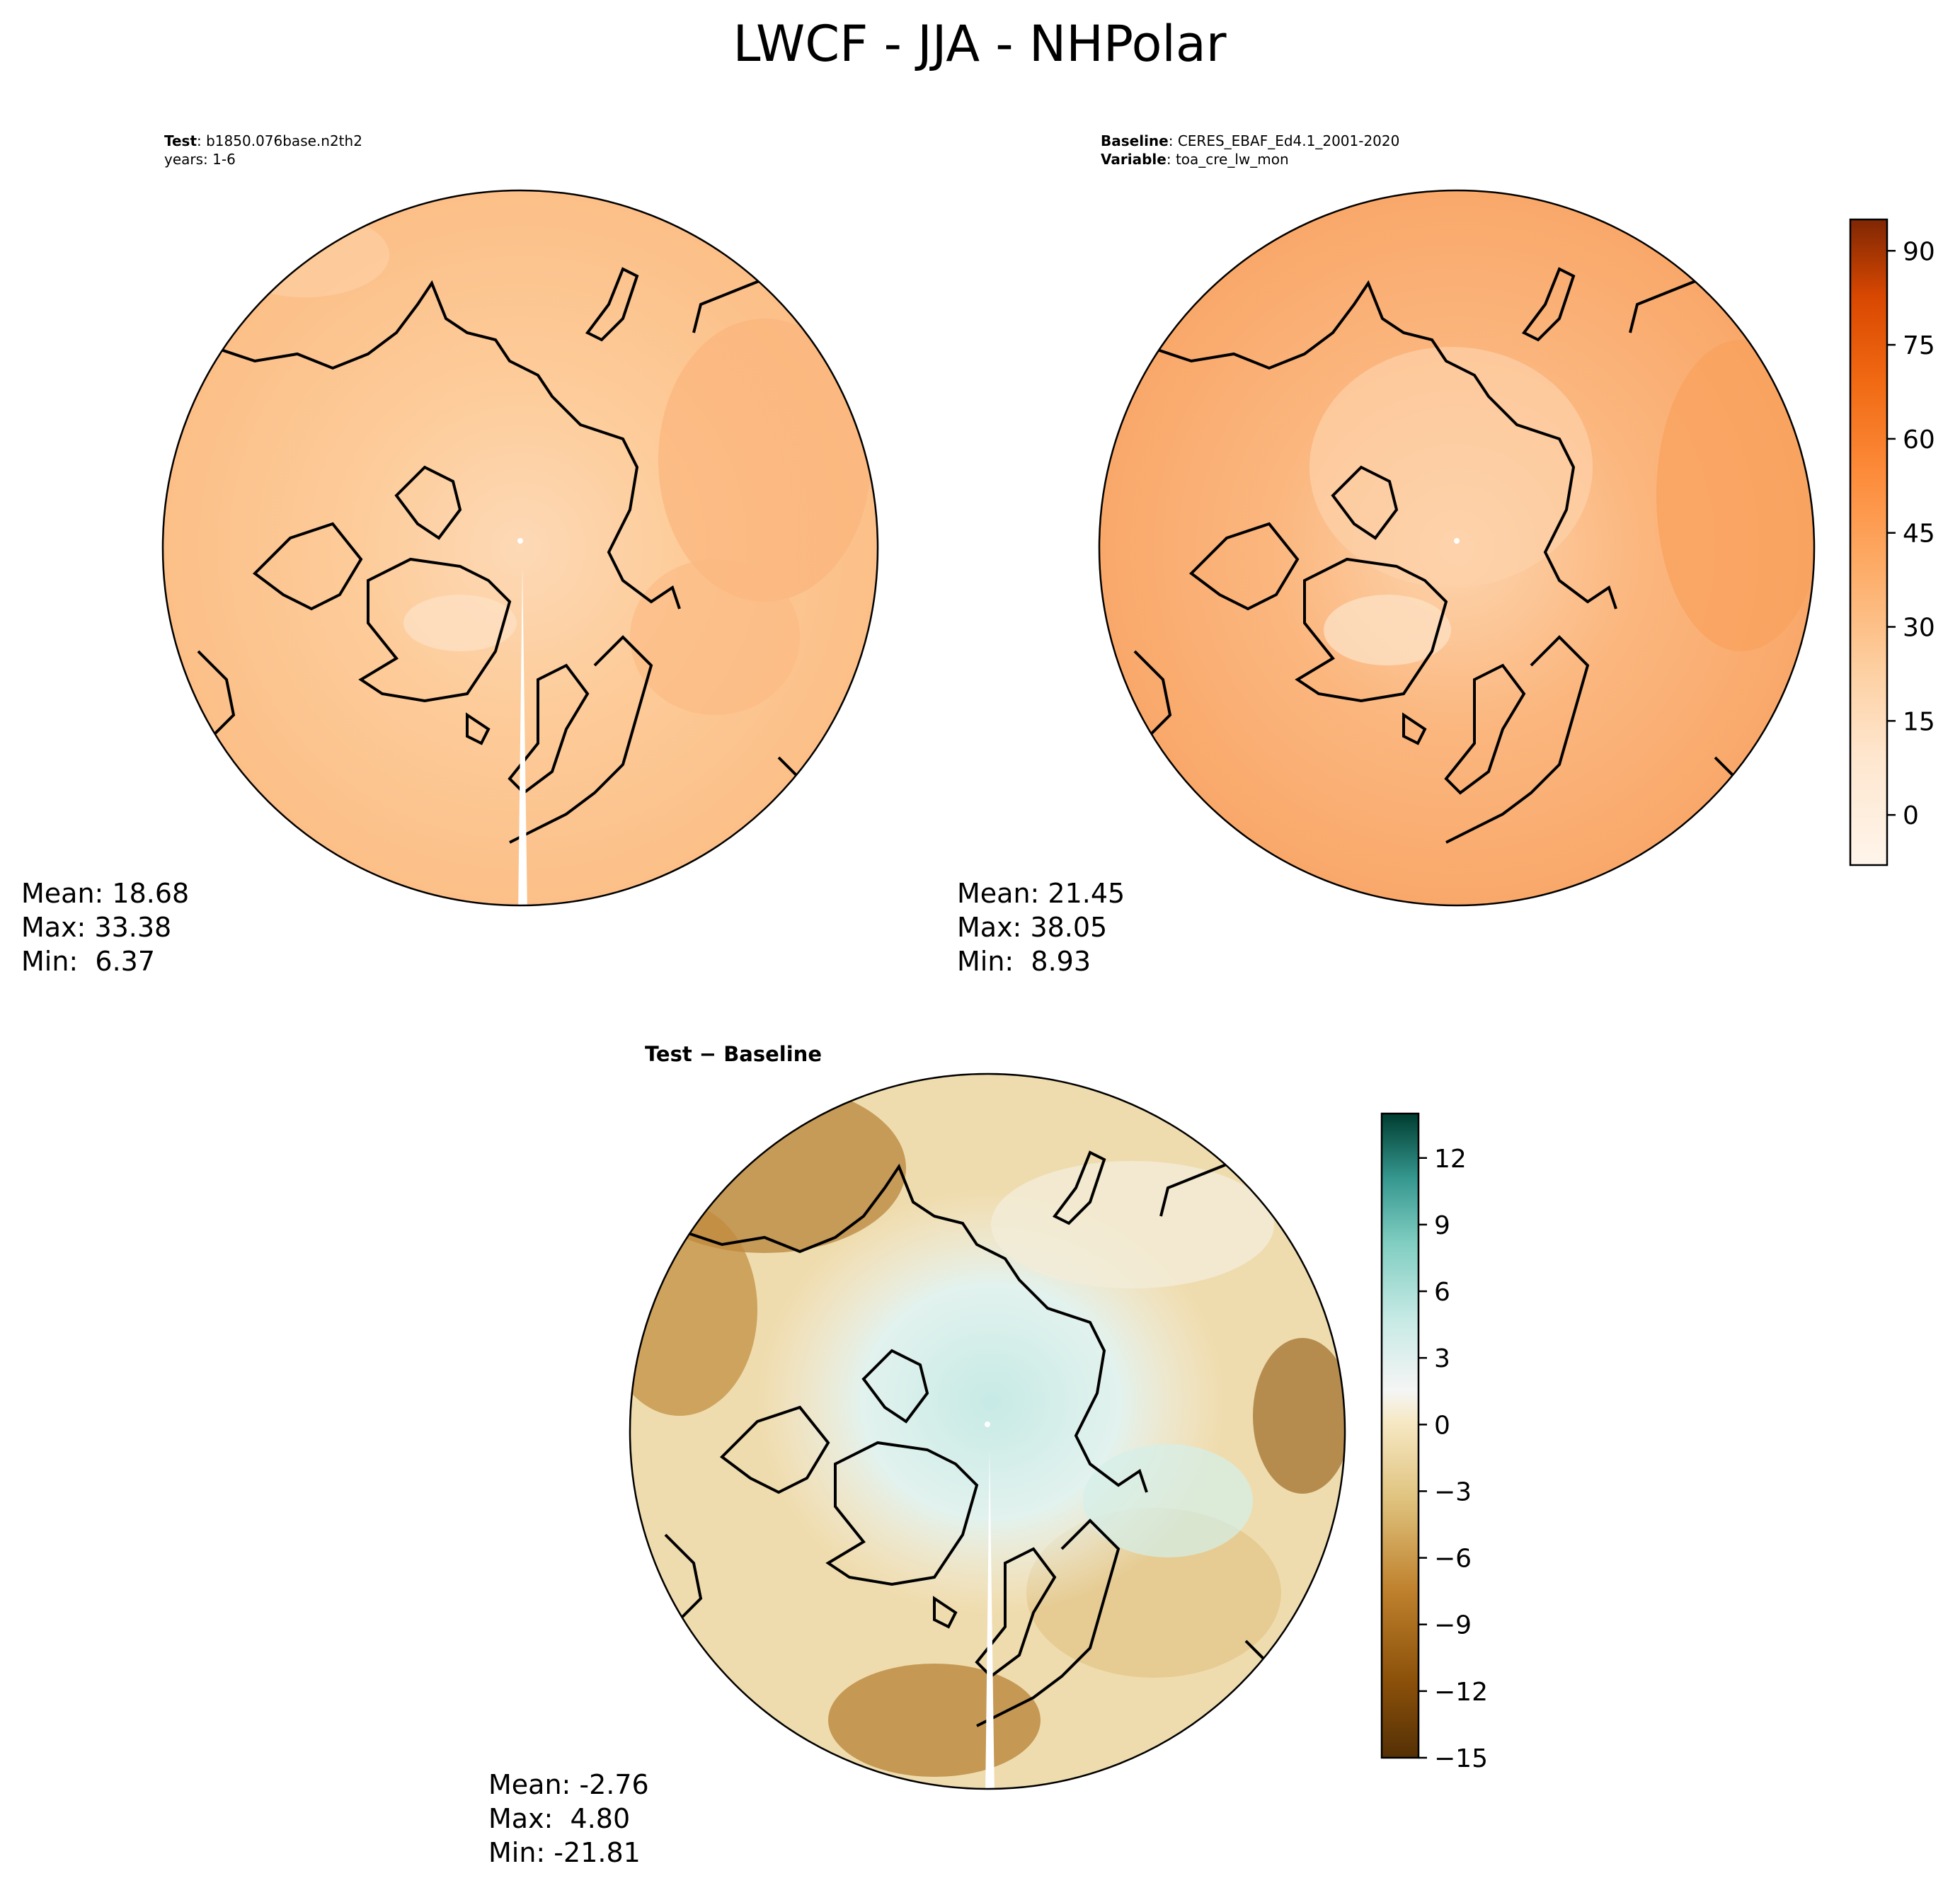 The height and width of the screenshot is (1888, 1960). Describe the element at coordinates (522, 735) in the screenshot. I see `test-data-gap` at that location.